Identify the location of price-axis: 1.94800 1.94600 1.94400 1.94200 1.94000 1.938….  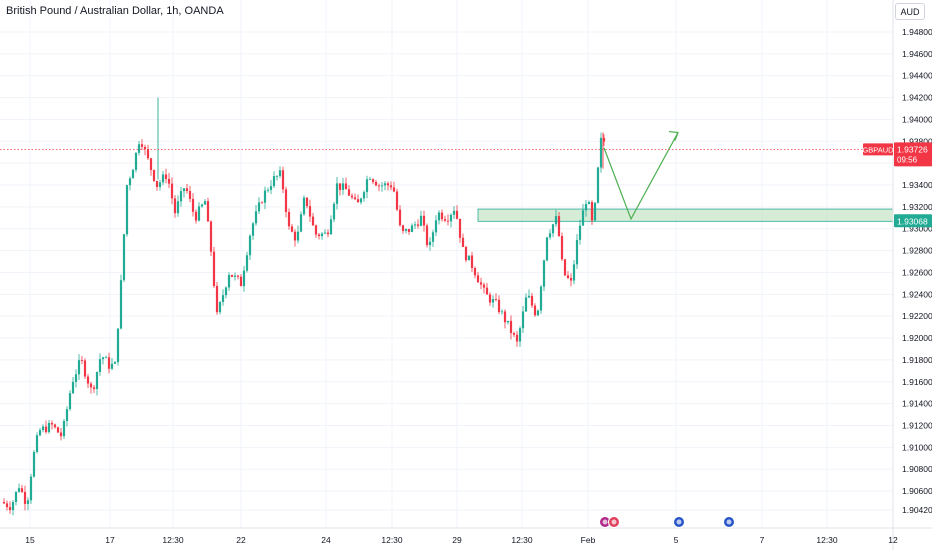
(912, 275).